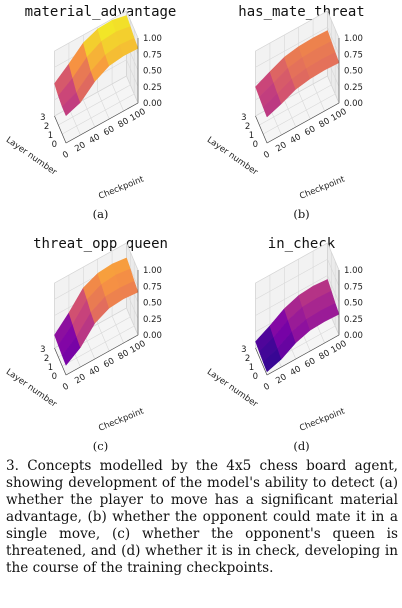  I want to click on subfigure-label: (c), so click(100, 446).